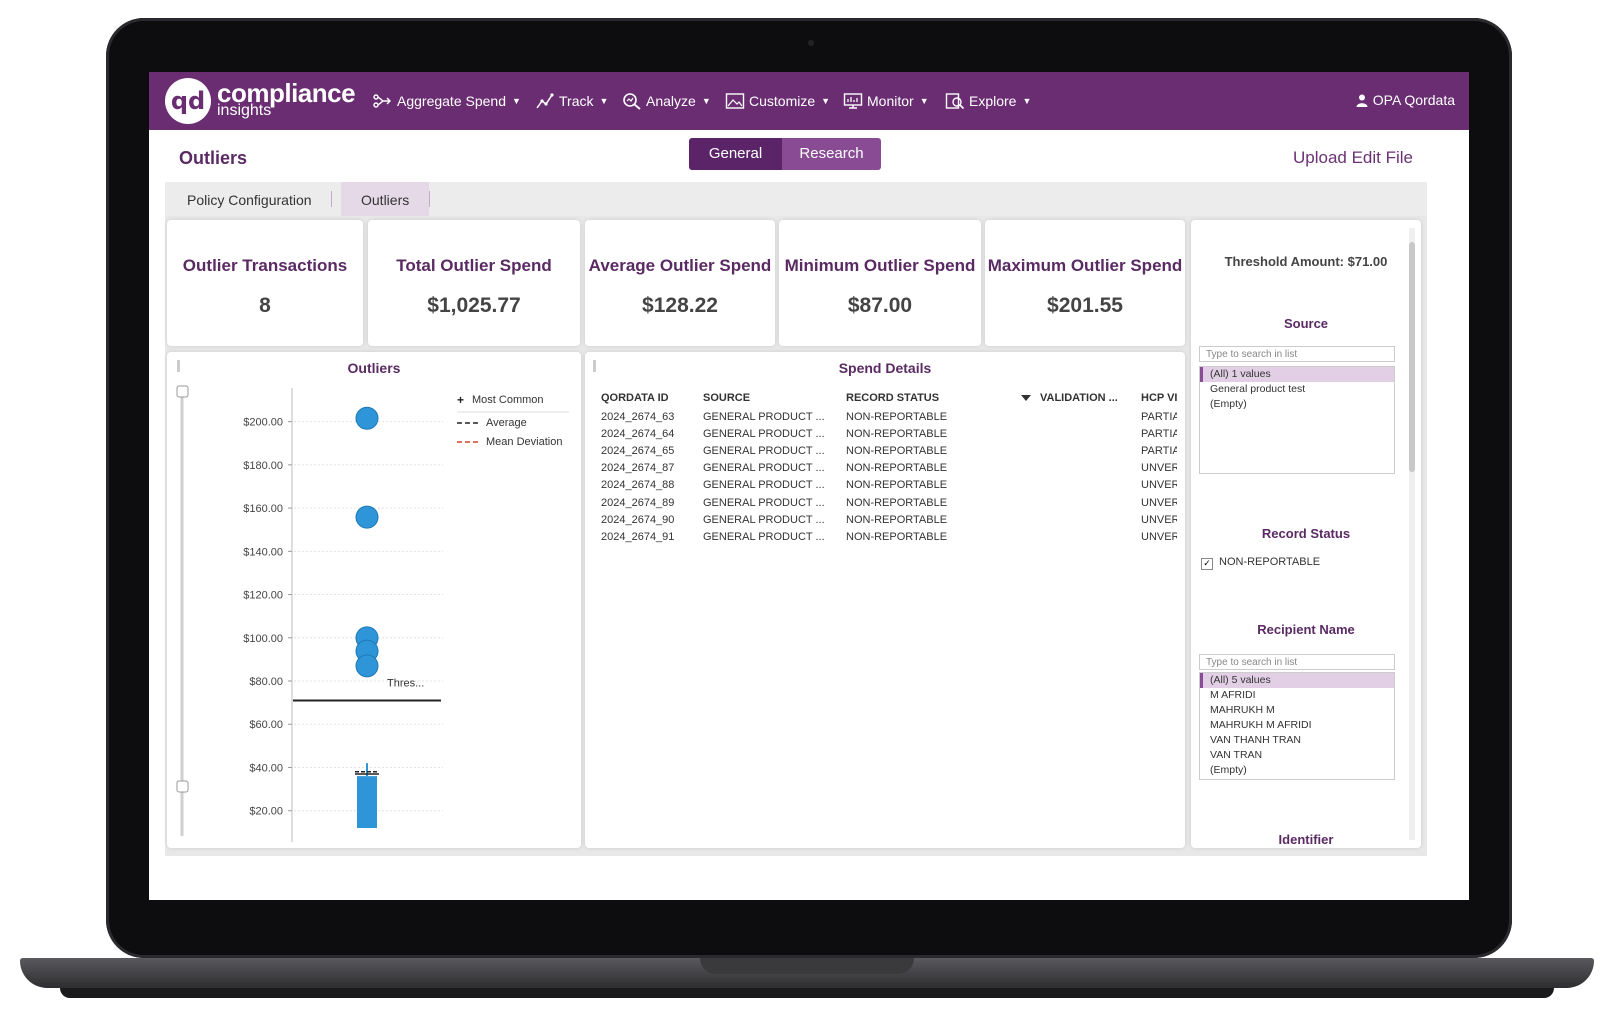  I want to click on column-header: QORDATA ID, so click(635, 398).